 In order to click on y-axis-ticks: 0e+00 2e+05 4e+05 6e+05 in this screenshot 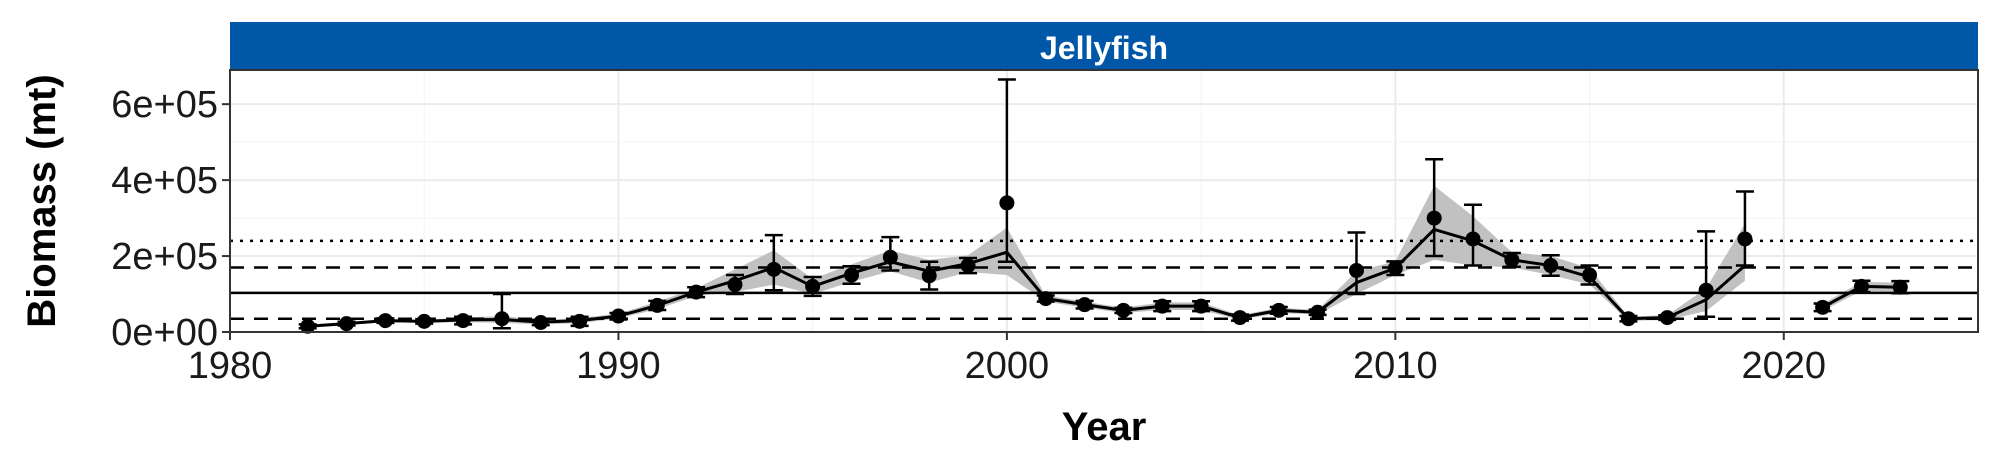, I will do `click(170, 219)`.